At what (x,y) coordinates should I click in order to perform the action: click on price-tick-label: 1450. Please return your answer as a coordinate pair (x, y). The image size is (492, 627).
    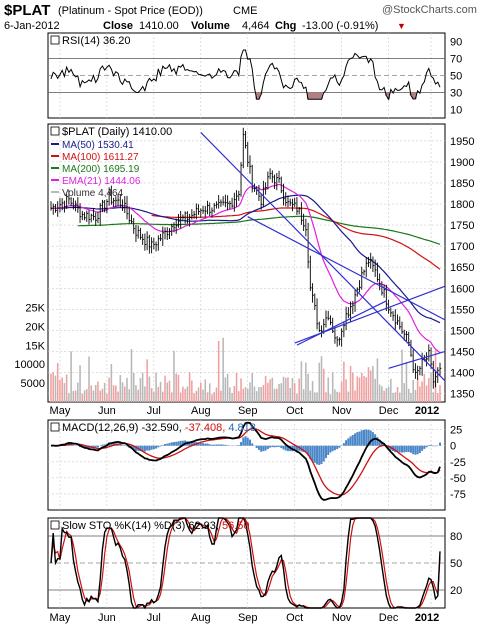
    Looking at the image, I should click on (462, 352).